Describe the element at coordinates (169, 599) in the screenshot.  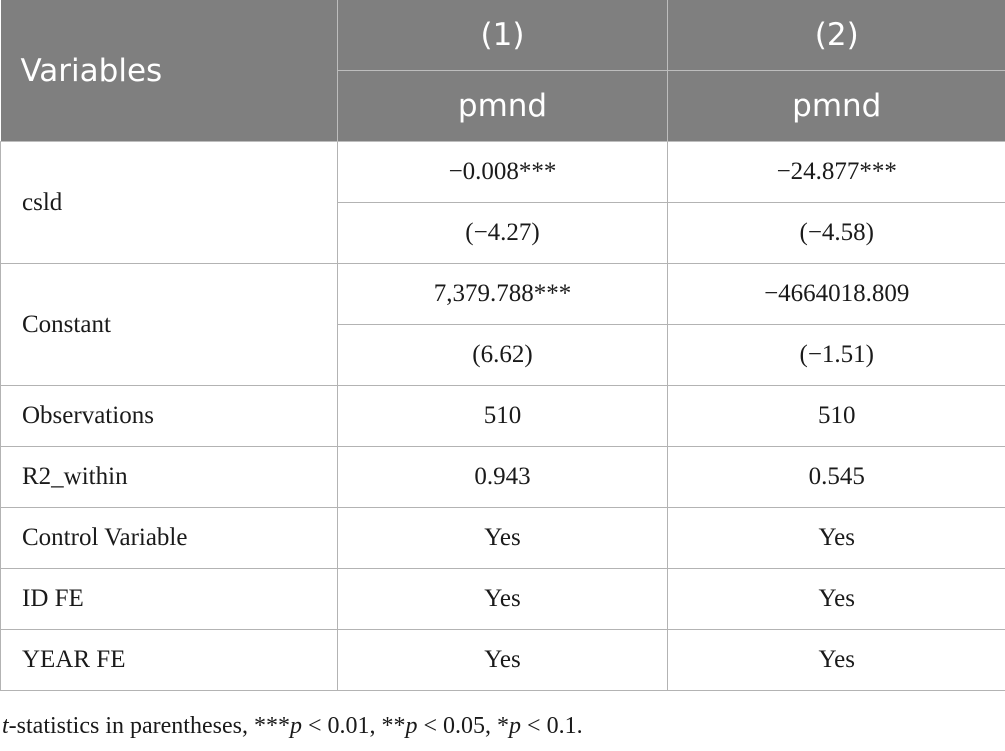
I see `row-label-id-fe: ID FE` at that location.